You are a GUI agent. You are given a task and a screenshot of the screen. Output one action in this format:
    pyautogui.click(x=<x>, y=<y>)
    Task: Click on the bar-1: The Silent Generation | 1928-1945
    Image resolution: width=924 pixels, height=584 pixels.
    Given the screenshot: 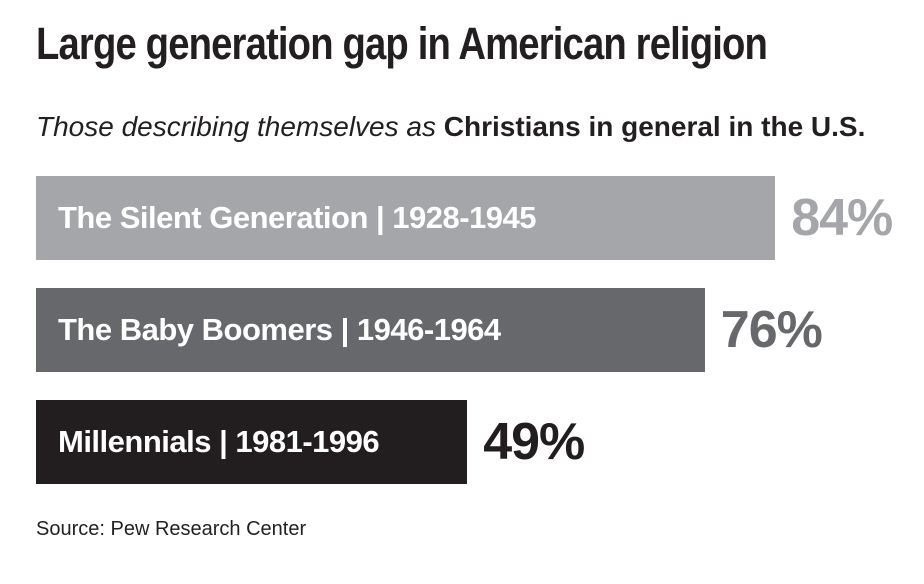 What is the action you would take?
    pyautogui.click(x=406, y=218)
    